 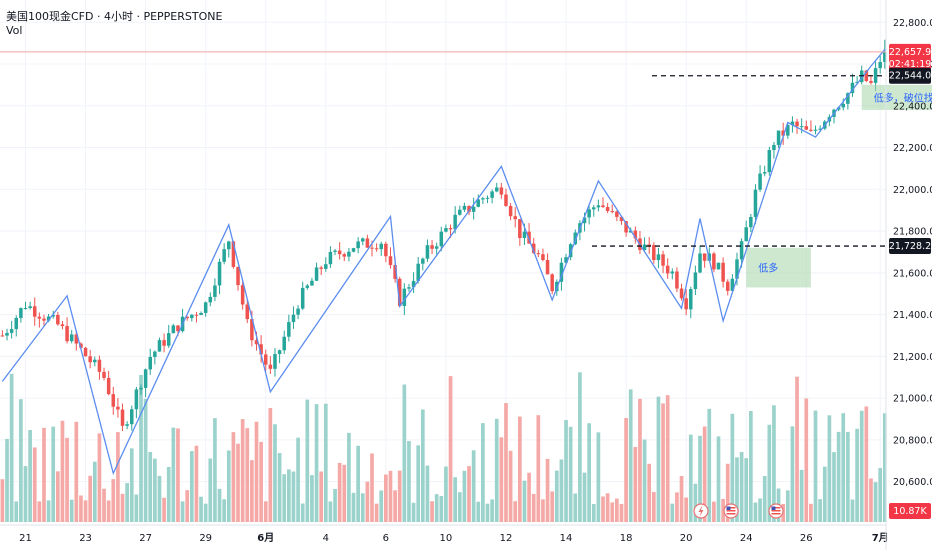 What do you see at coordinates (912, 106) in the screenshot?
I see `y-tick-label: 22,400.0` at bounding box center [912, 106].